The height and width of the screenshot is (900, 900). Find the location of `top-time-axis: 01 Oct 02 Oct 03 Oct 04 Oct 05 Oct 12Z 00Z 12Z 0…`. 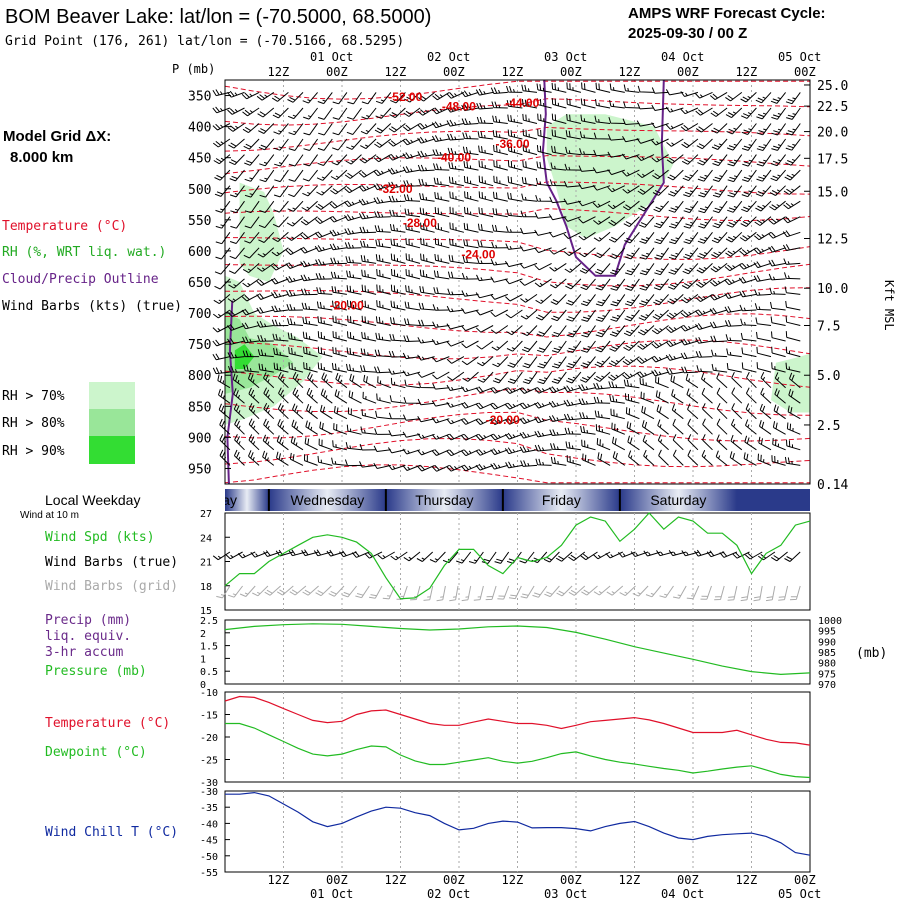

top-time-axis: 01 Oct 02 Oct 03 Oct 04 Oct 05 Oct 12Z 00Z 12Z 0… is located at coordinates (545, 64).